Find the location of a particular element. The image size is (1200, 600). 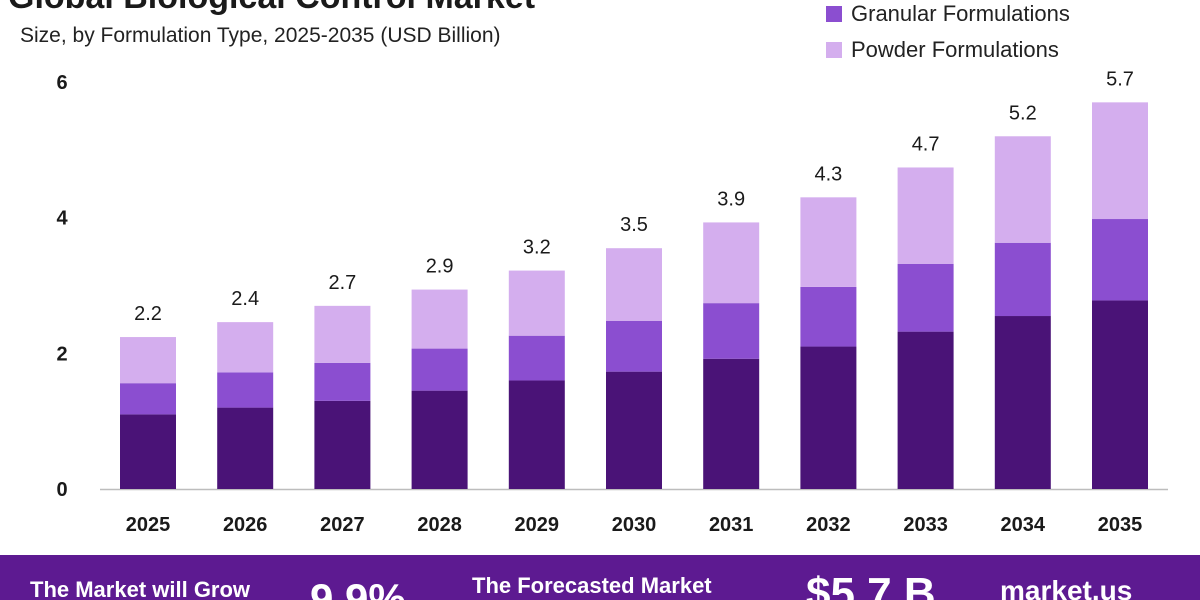

footer-market-value: $5.7 B is located at coordinates (871, 584).